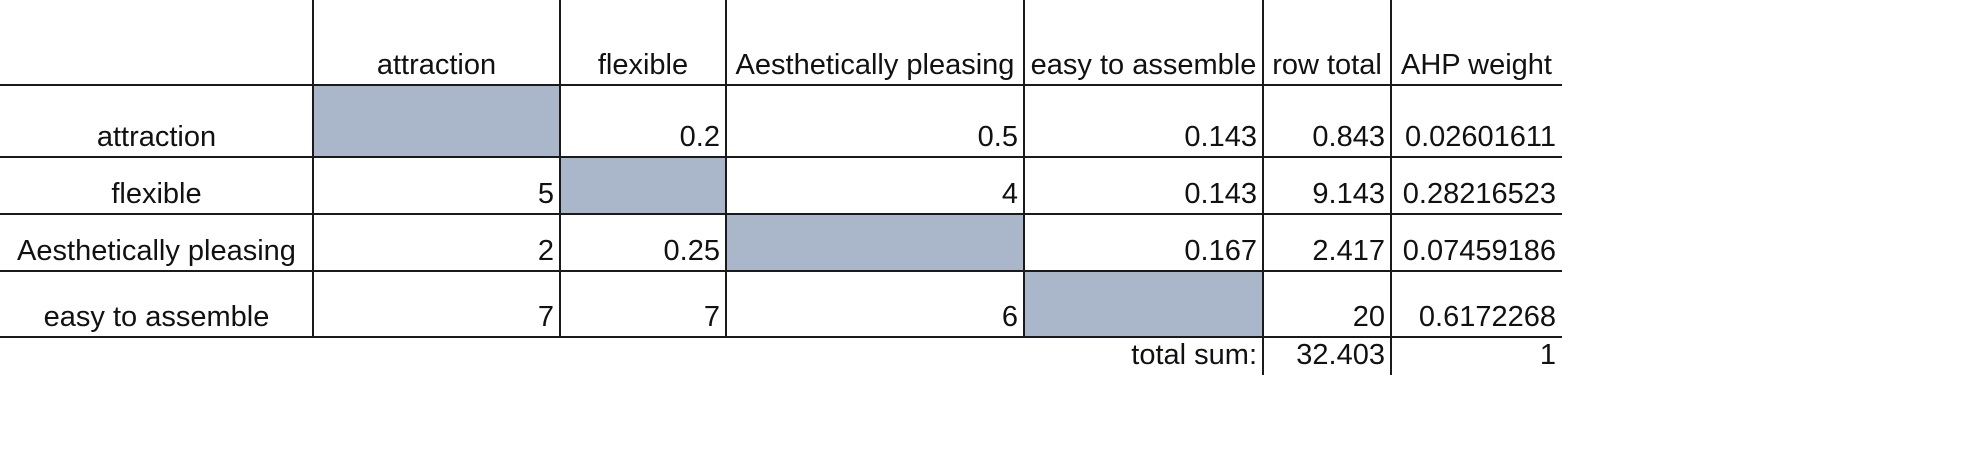 Image resolution: width=1966 pixels, height=475 pixels. Describe the element at coordinates (1348, 194) in the screenshot. I see `table-cell: 9.143` at that location.